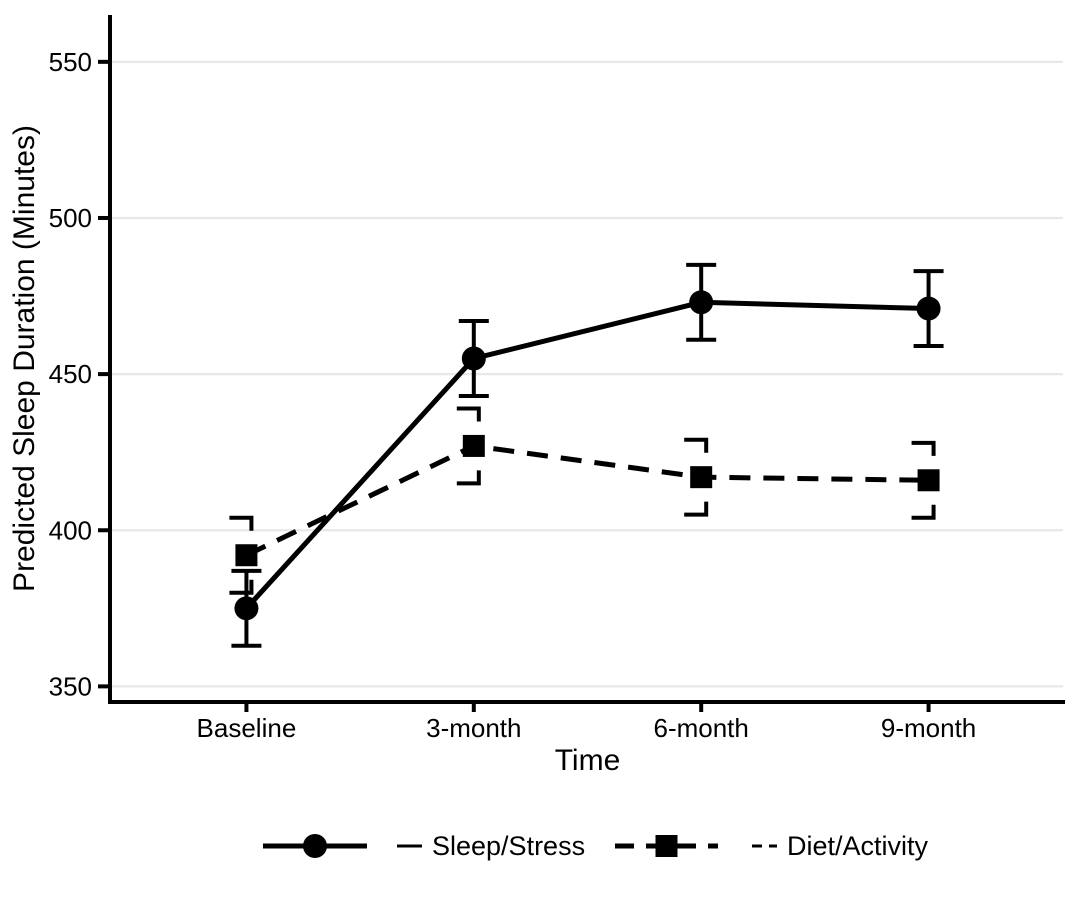 Image resolution: width=1080 pixels, height=900 pixels. Describe the element at coordinates (508, 846) in the screenshot. I see `legend-label-sleep-stress: Sleep/Stress` at that location.